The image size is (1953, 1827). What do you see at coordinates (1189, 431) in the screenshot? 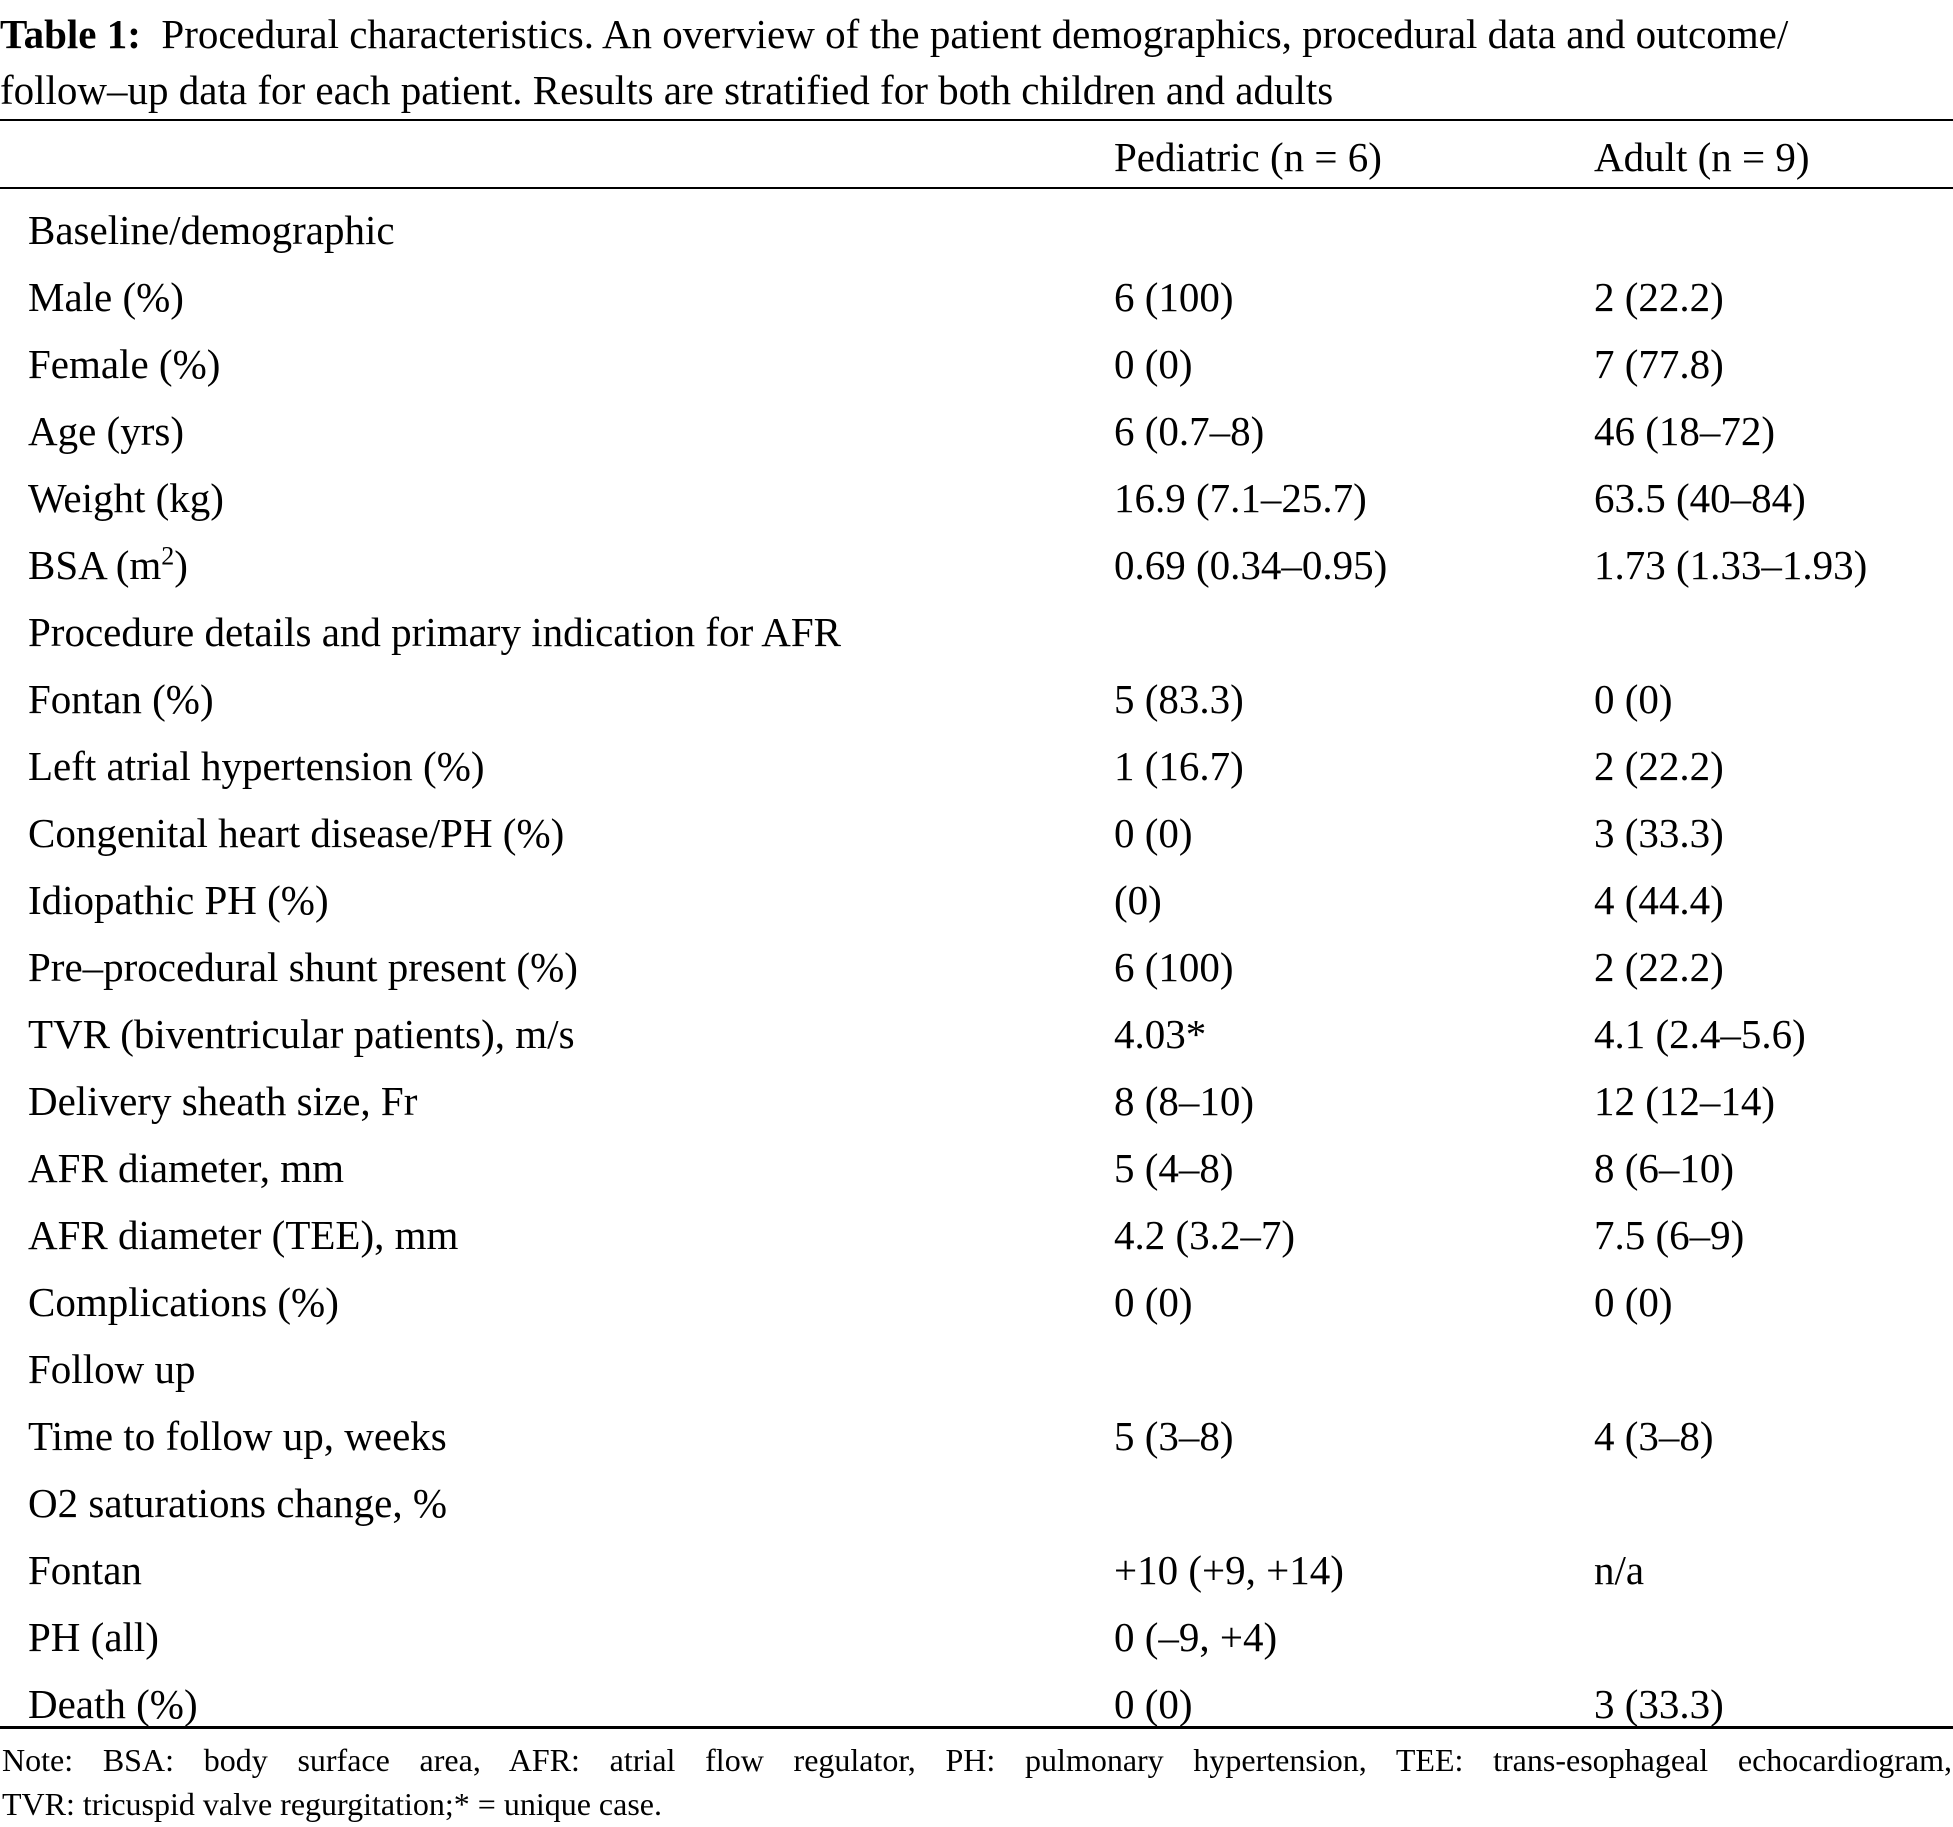
I see `cell-pediatric: 6 (0.7–8)` at bounding box center [1189, 431].